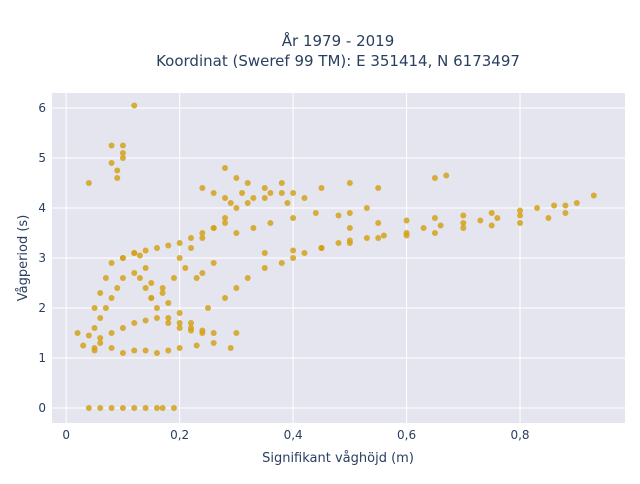 The image size is (640, 484). I want to click on y-axis-ticks: 0 1 2 3 4 5 6, so click(42, 258).